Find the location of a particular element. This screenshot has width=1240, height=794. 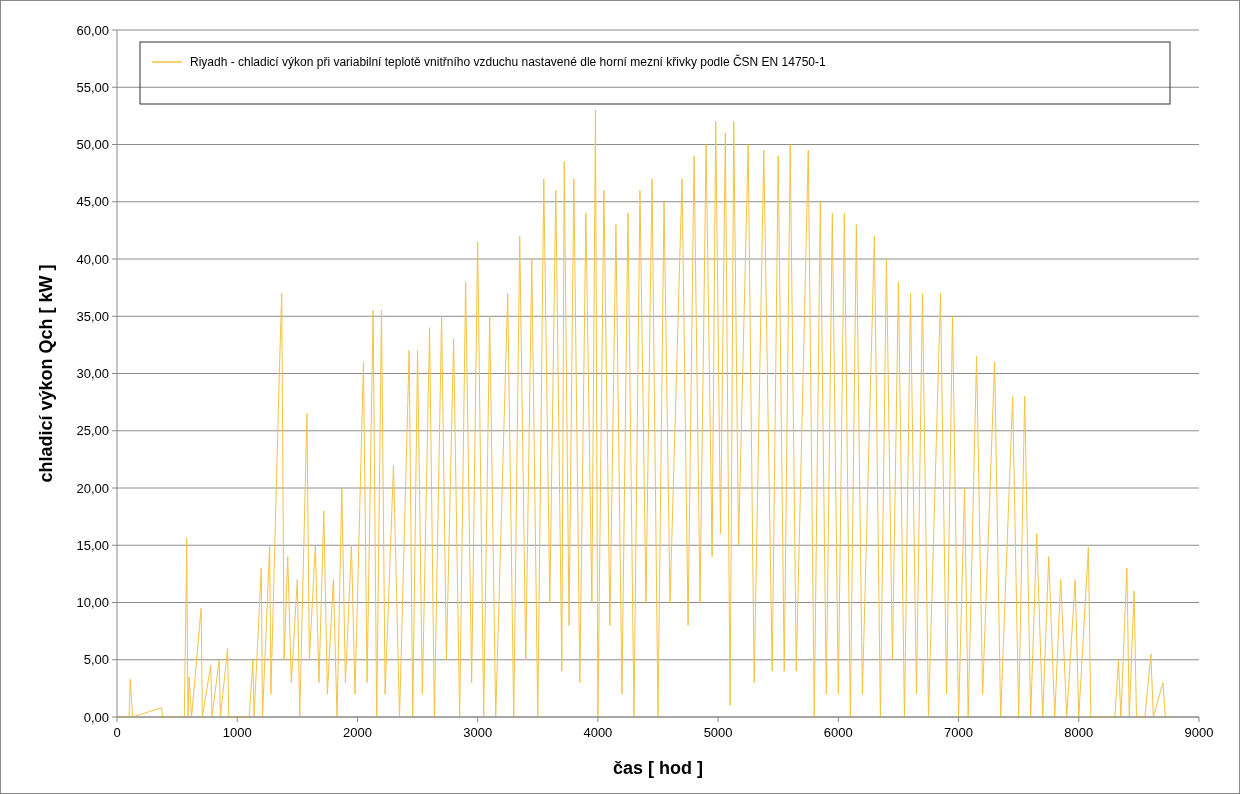

y-tick-label: 55,00 is located at coordinates (92, 87).